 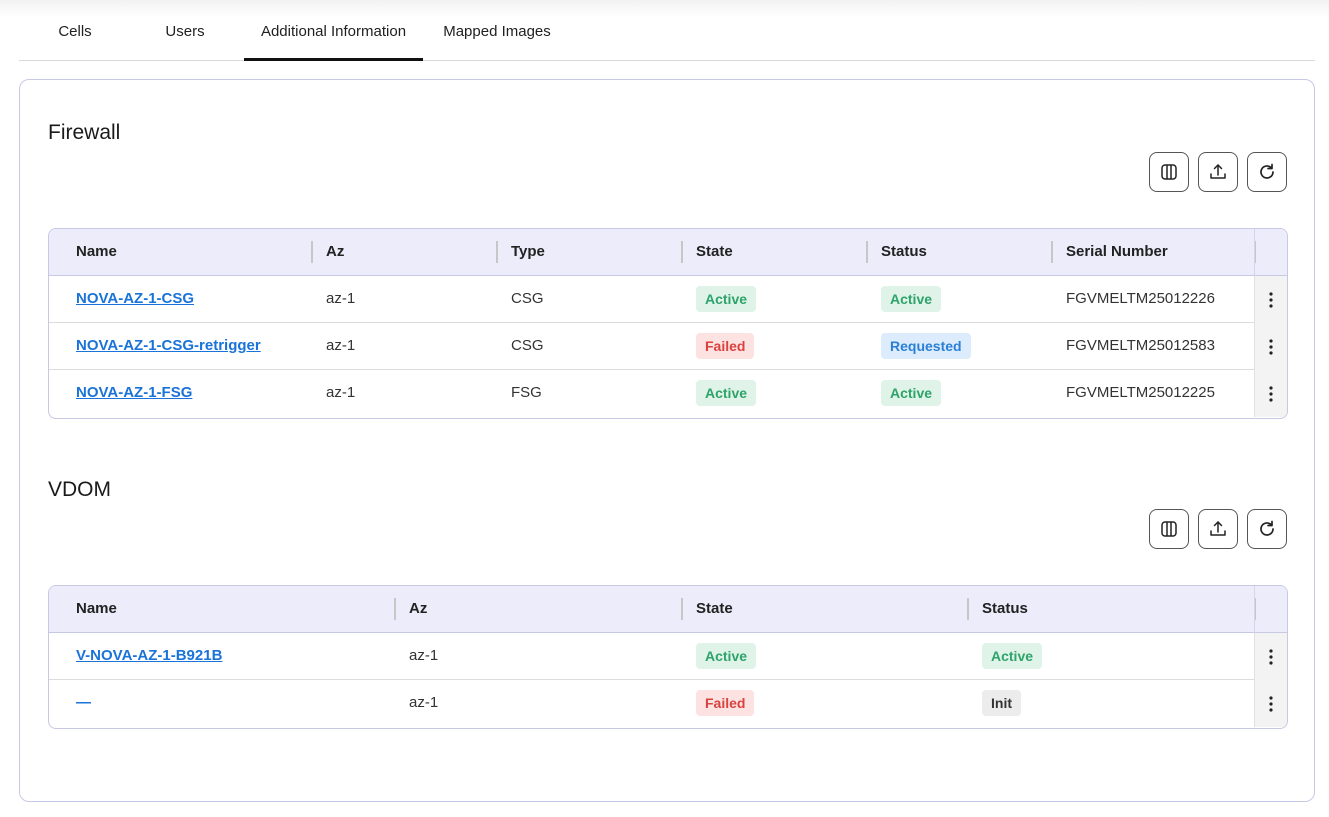 I want to click on vdom-refresh-button, so click(x=1267, y=529).